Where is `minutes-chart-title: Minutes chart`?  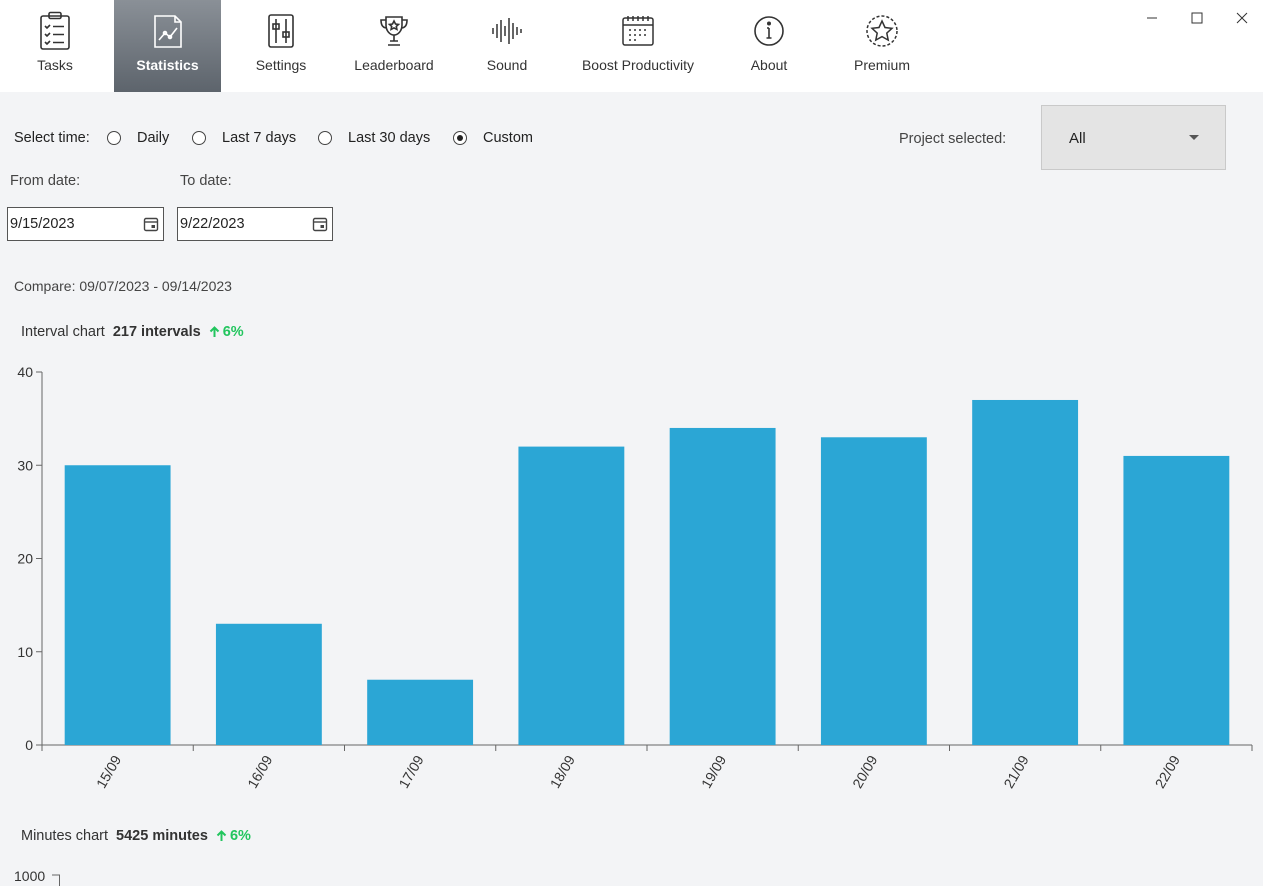
minutes-chart-title: Minutes chart is located at coordinates (65, 836).